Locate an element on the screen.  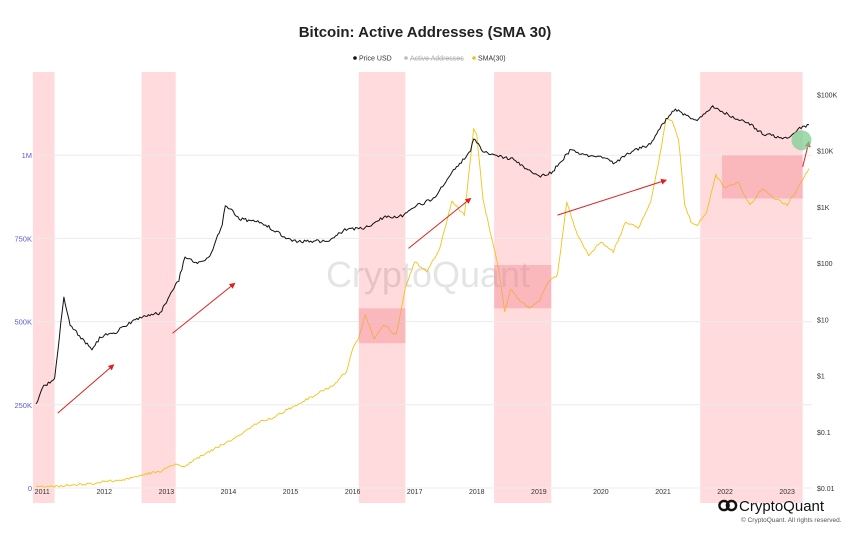
x-tick-label: 2022 is located at coordinates (725, 492).